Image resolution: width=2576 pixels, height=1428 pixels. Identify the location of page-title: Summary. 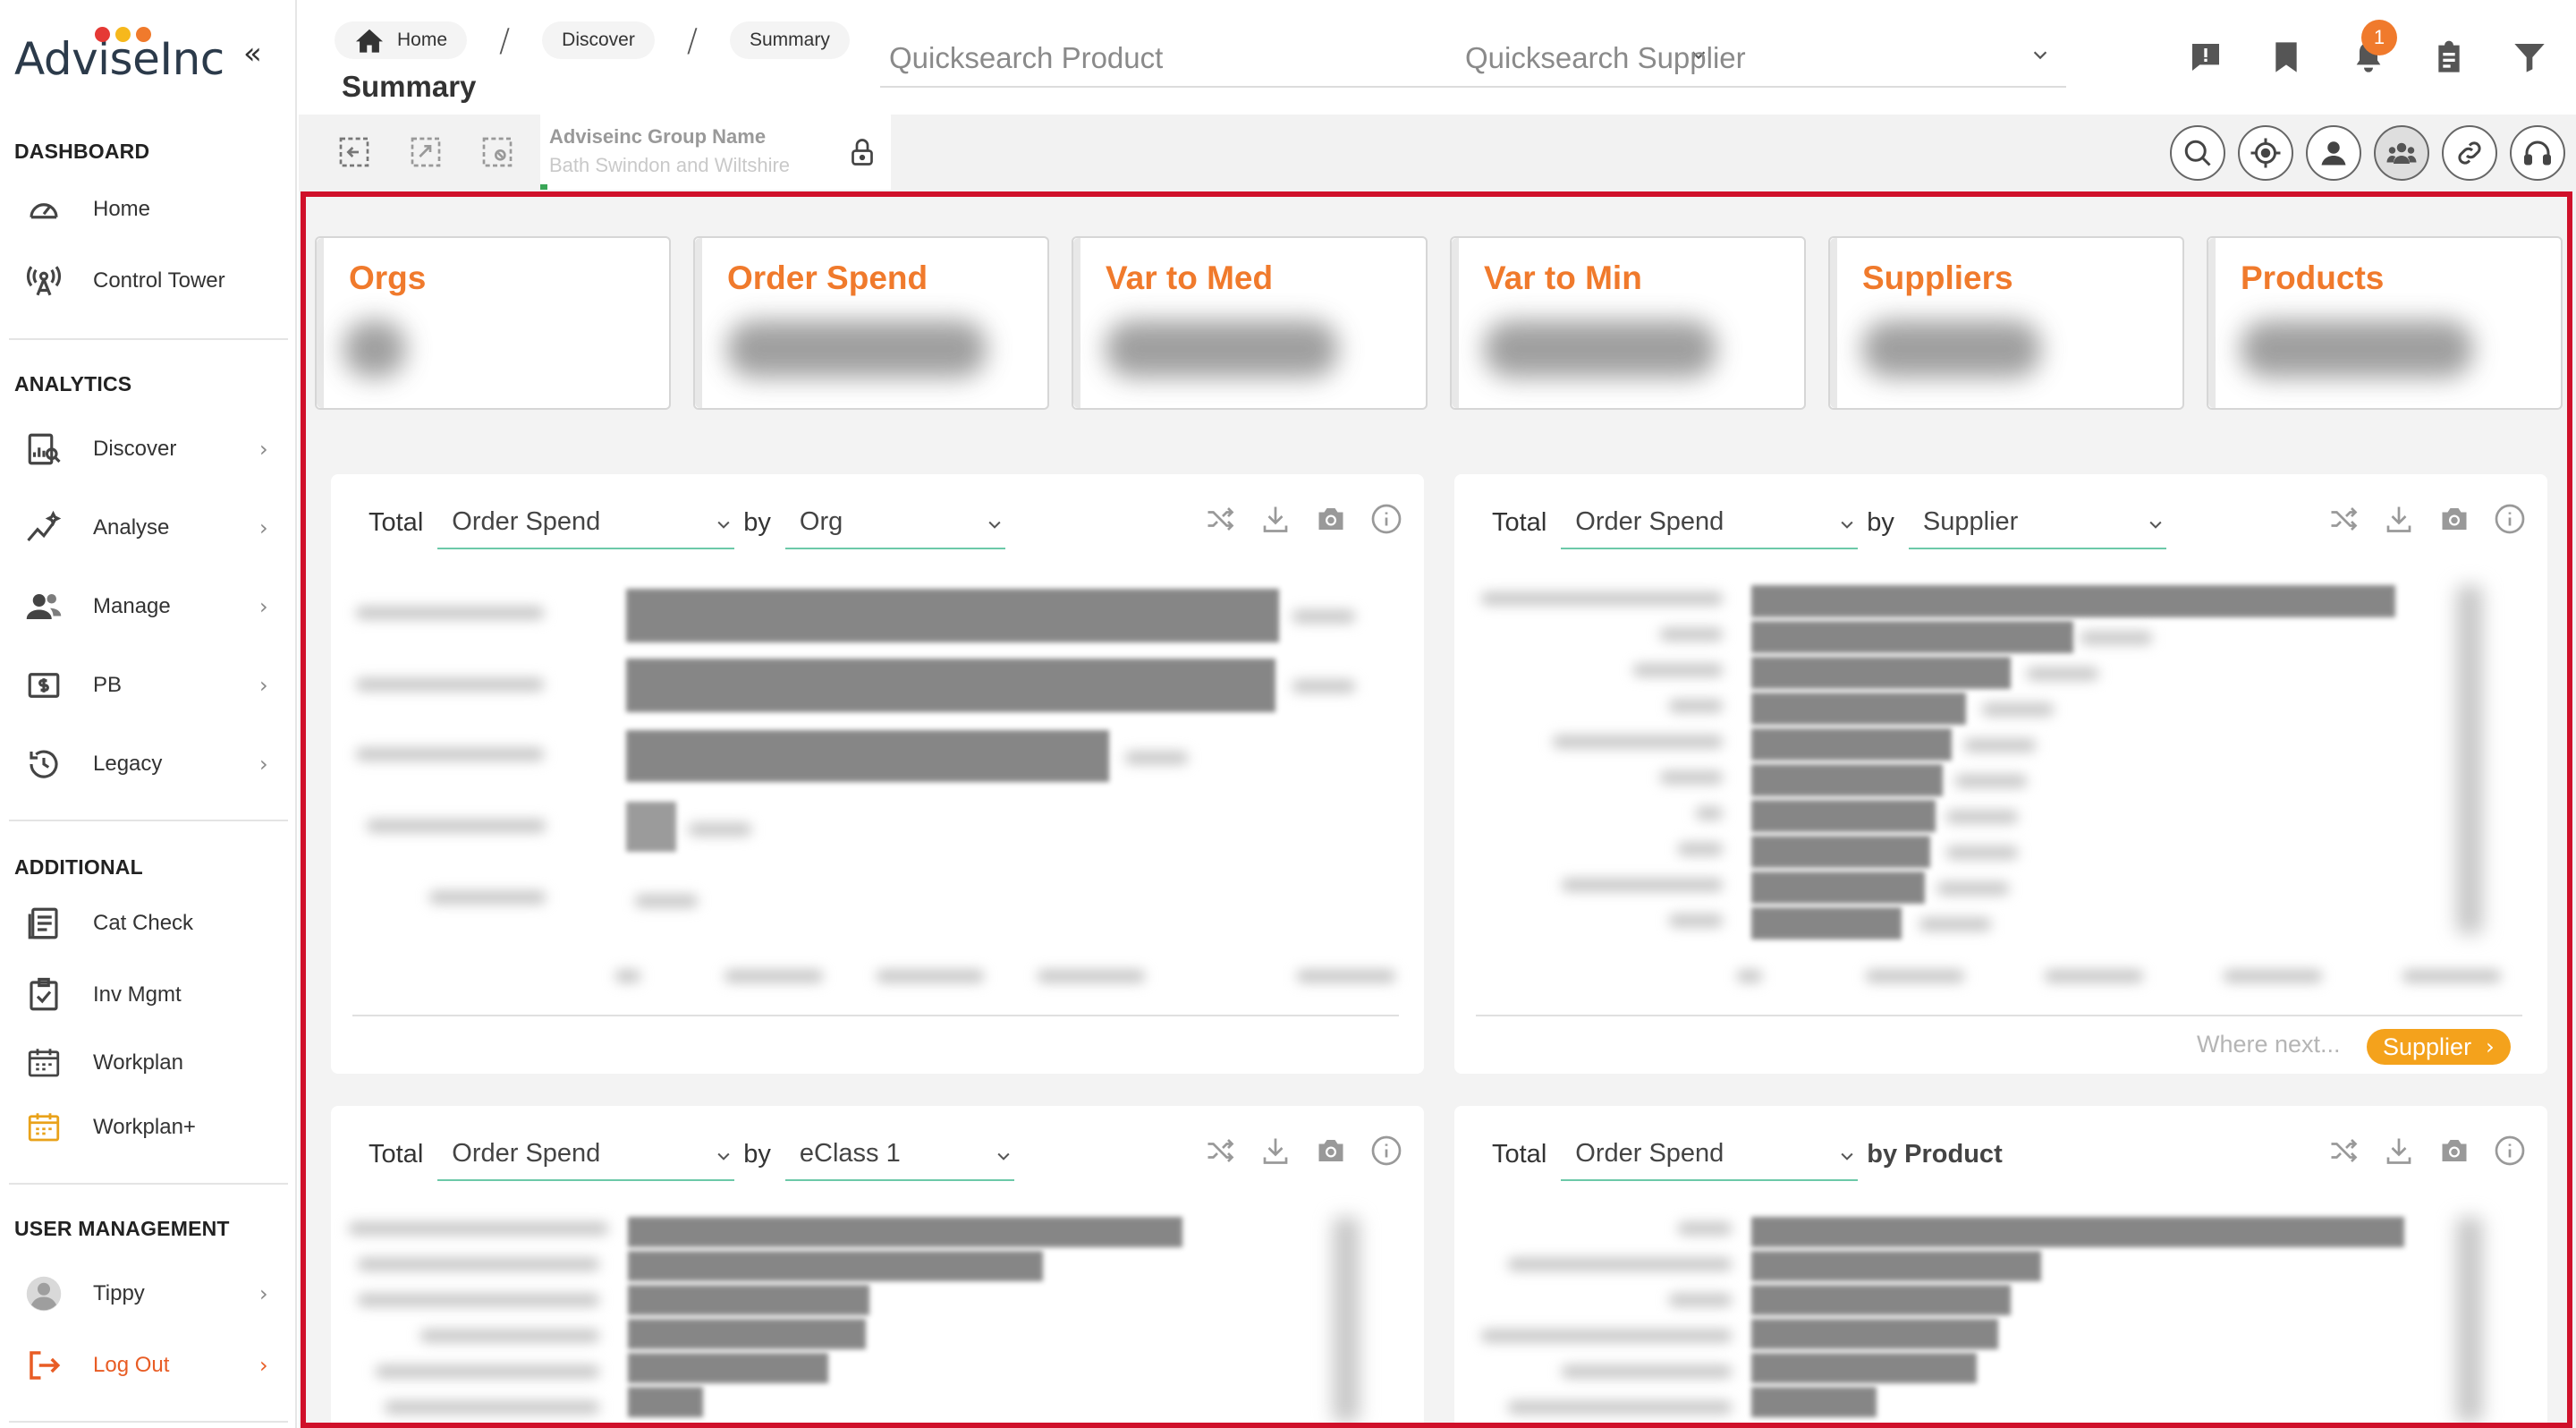
(409, 86).